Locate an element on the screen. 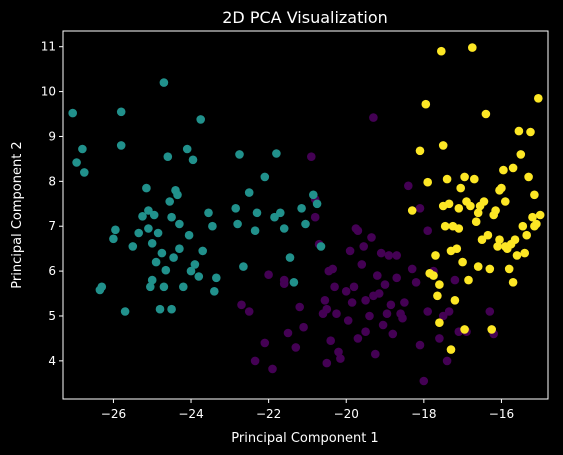  y-tick-label-0: 4 is located at coordinates (52, 361).